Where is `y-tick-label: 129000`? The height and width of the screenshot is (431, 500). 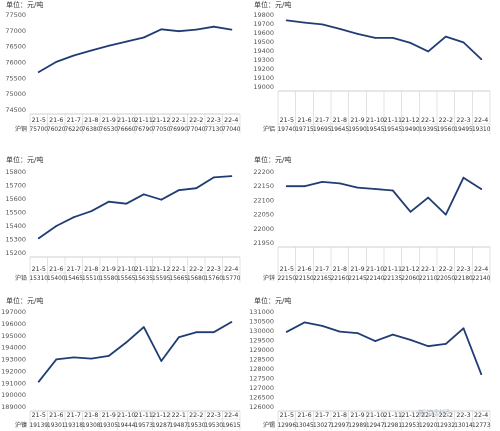 y-tick-label: 129000 is located at coordinates (261, 350).